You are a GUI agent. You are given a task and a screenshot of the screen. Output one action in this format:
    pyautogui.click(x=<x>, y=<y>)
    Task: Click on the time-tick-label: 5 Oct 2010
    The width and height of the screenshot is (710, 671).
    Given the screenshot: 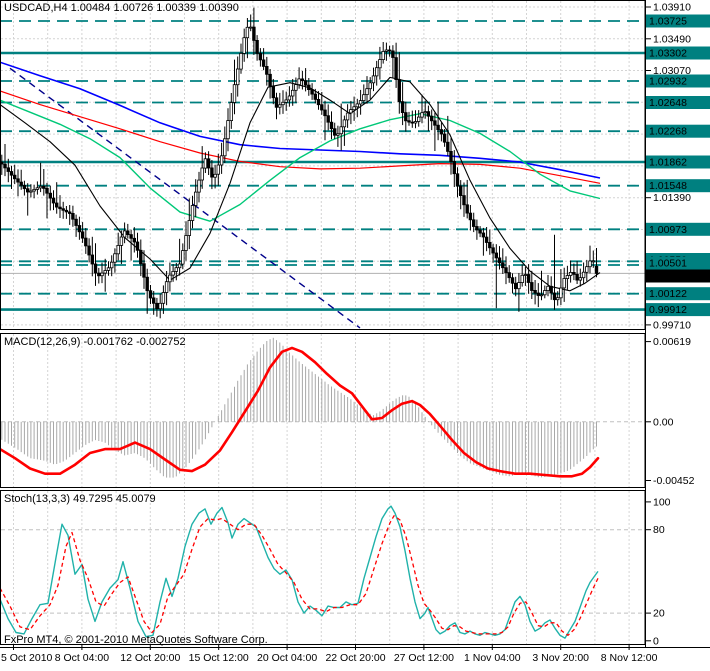 What is the action you would take?
    pyautogui.click(x=27, y=658)
    